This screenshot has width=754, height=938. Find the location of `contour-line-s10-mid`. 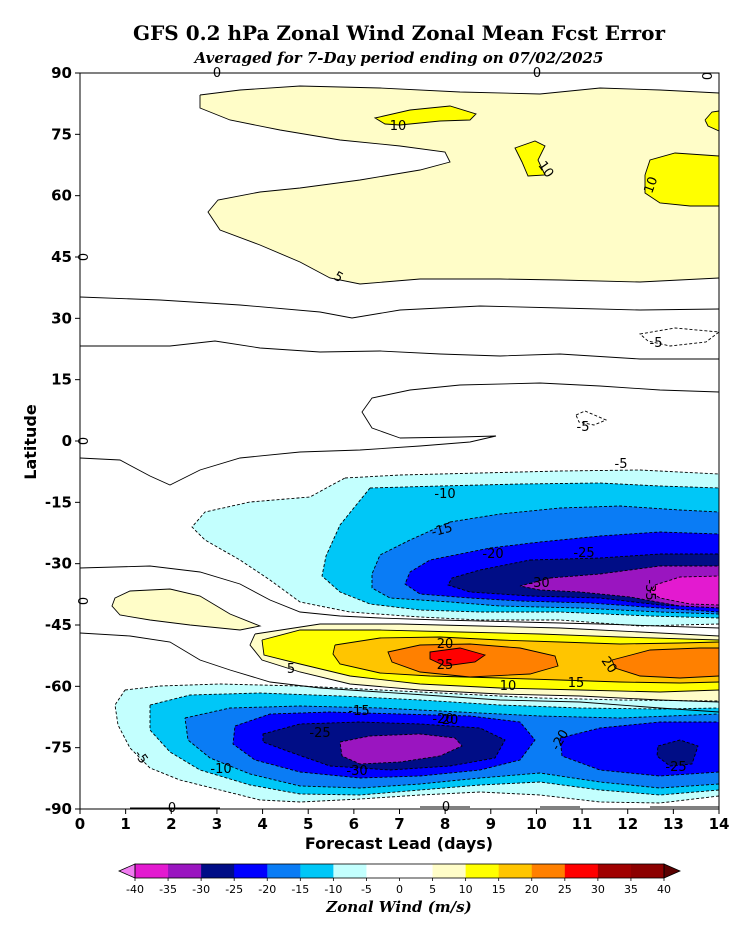

contour-line-s10-mid is located at coordinates (490, 661).